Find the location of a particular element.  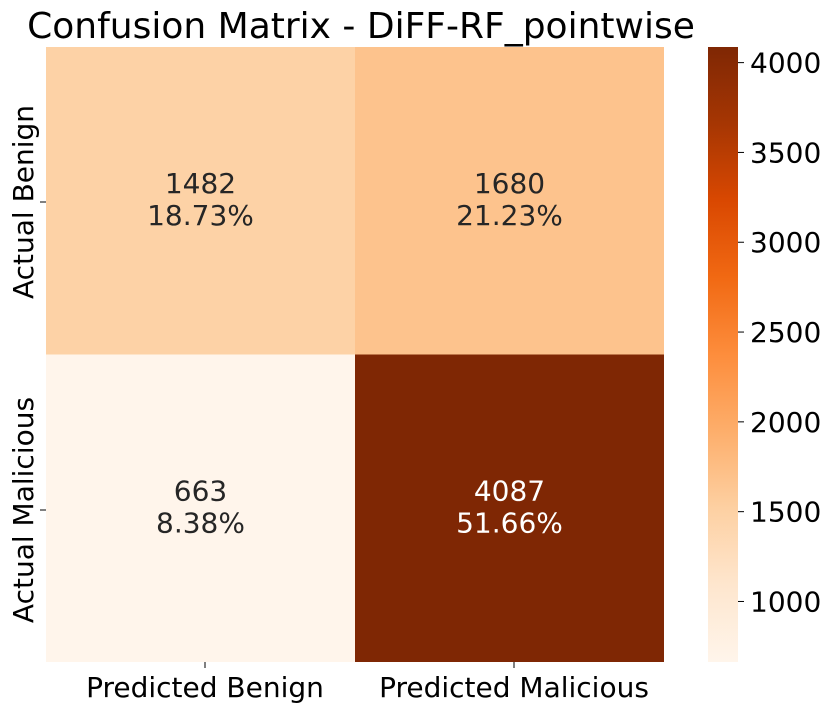

y-tick-label-actual-benign: Actual Benign is located at coordinates (23, 202).